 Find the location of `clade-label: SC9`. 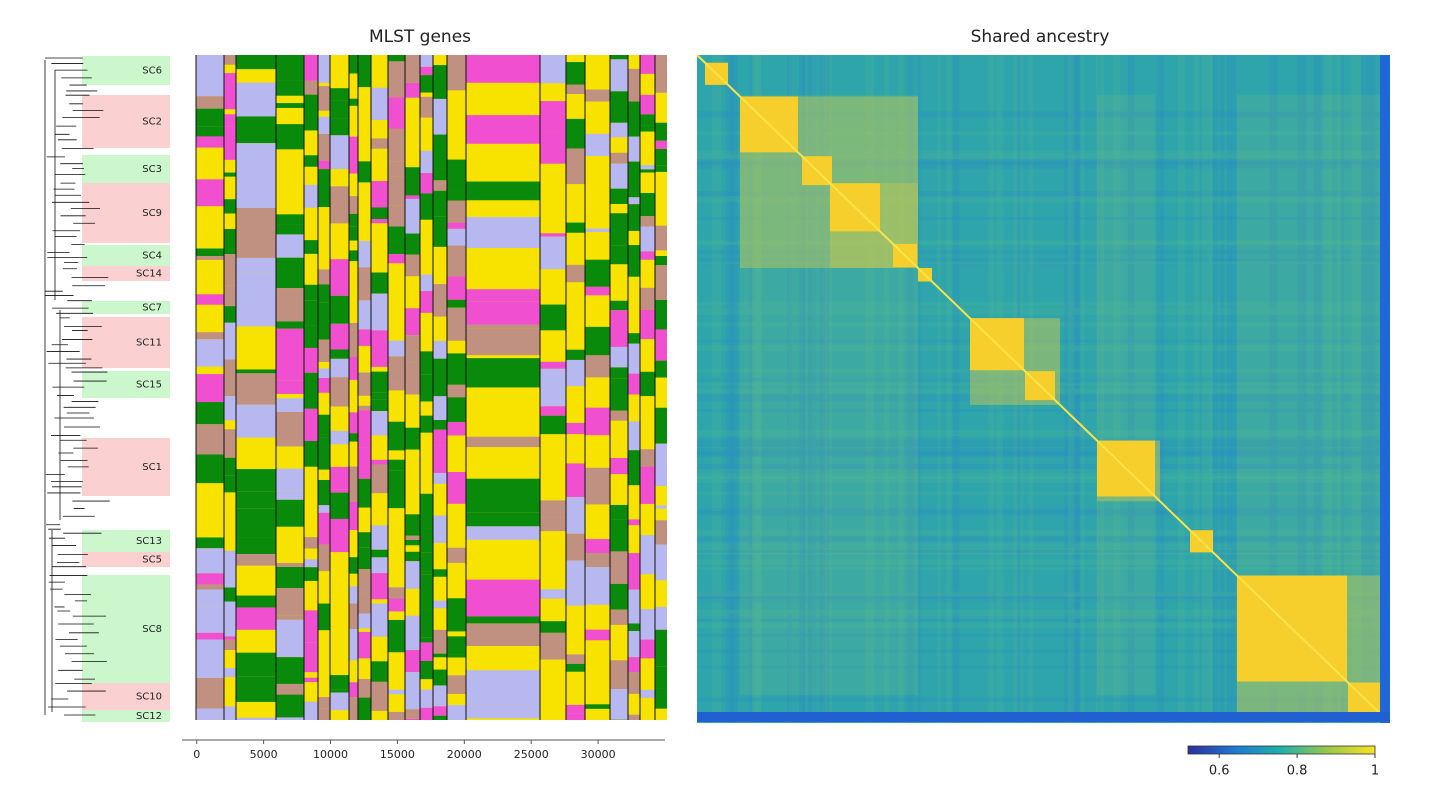

clade-label: SC9 is located at coordinates (152, 213).